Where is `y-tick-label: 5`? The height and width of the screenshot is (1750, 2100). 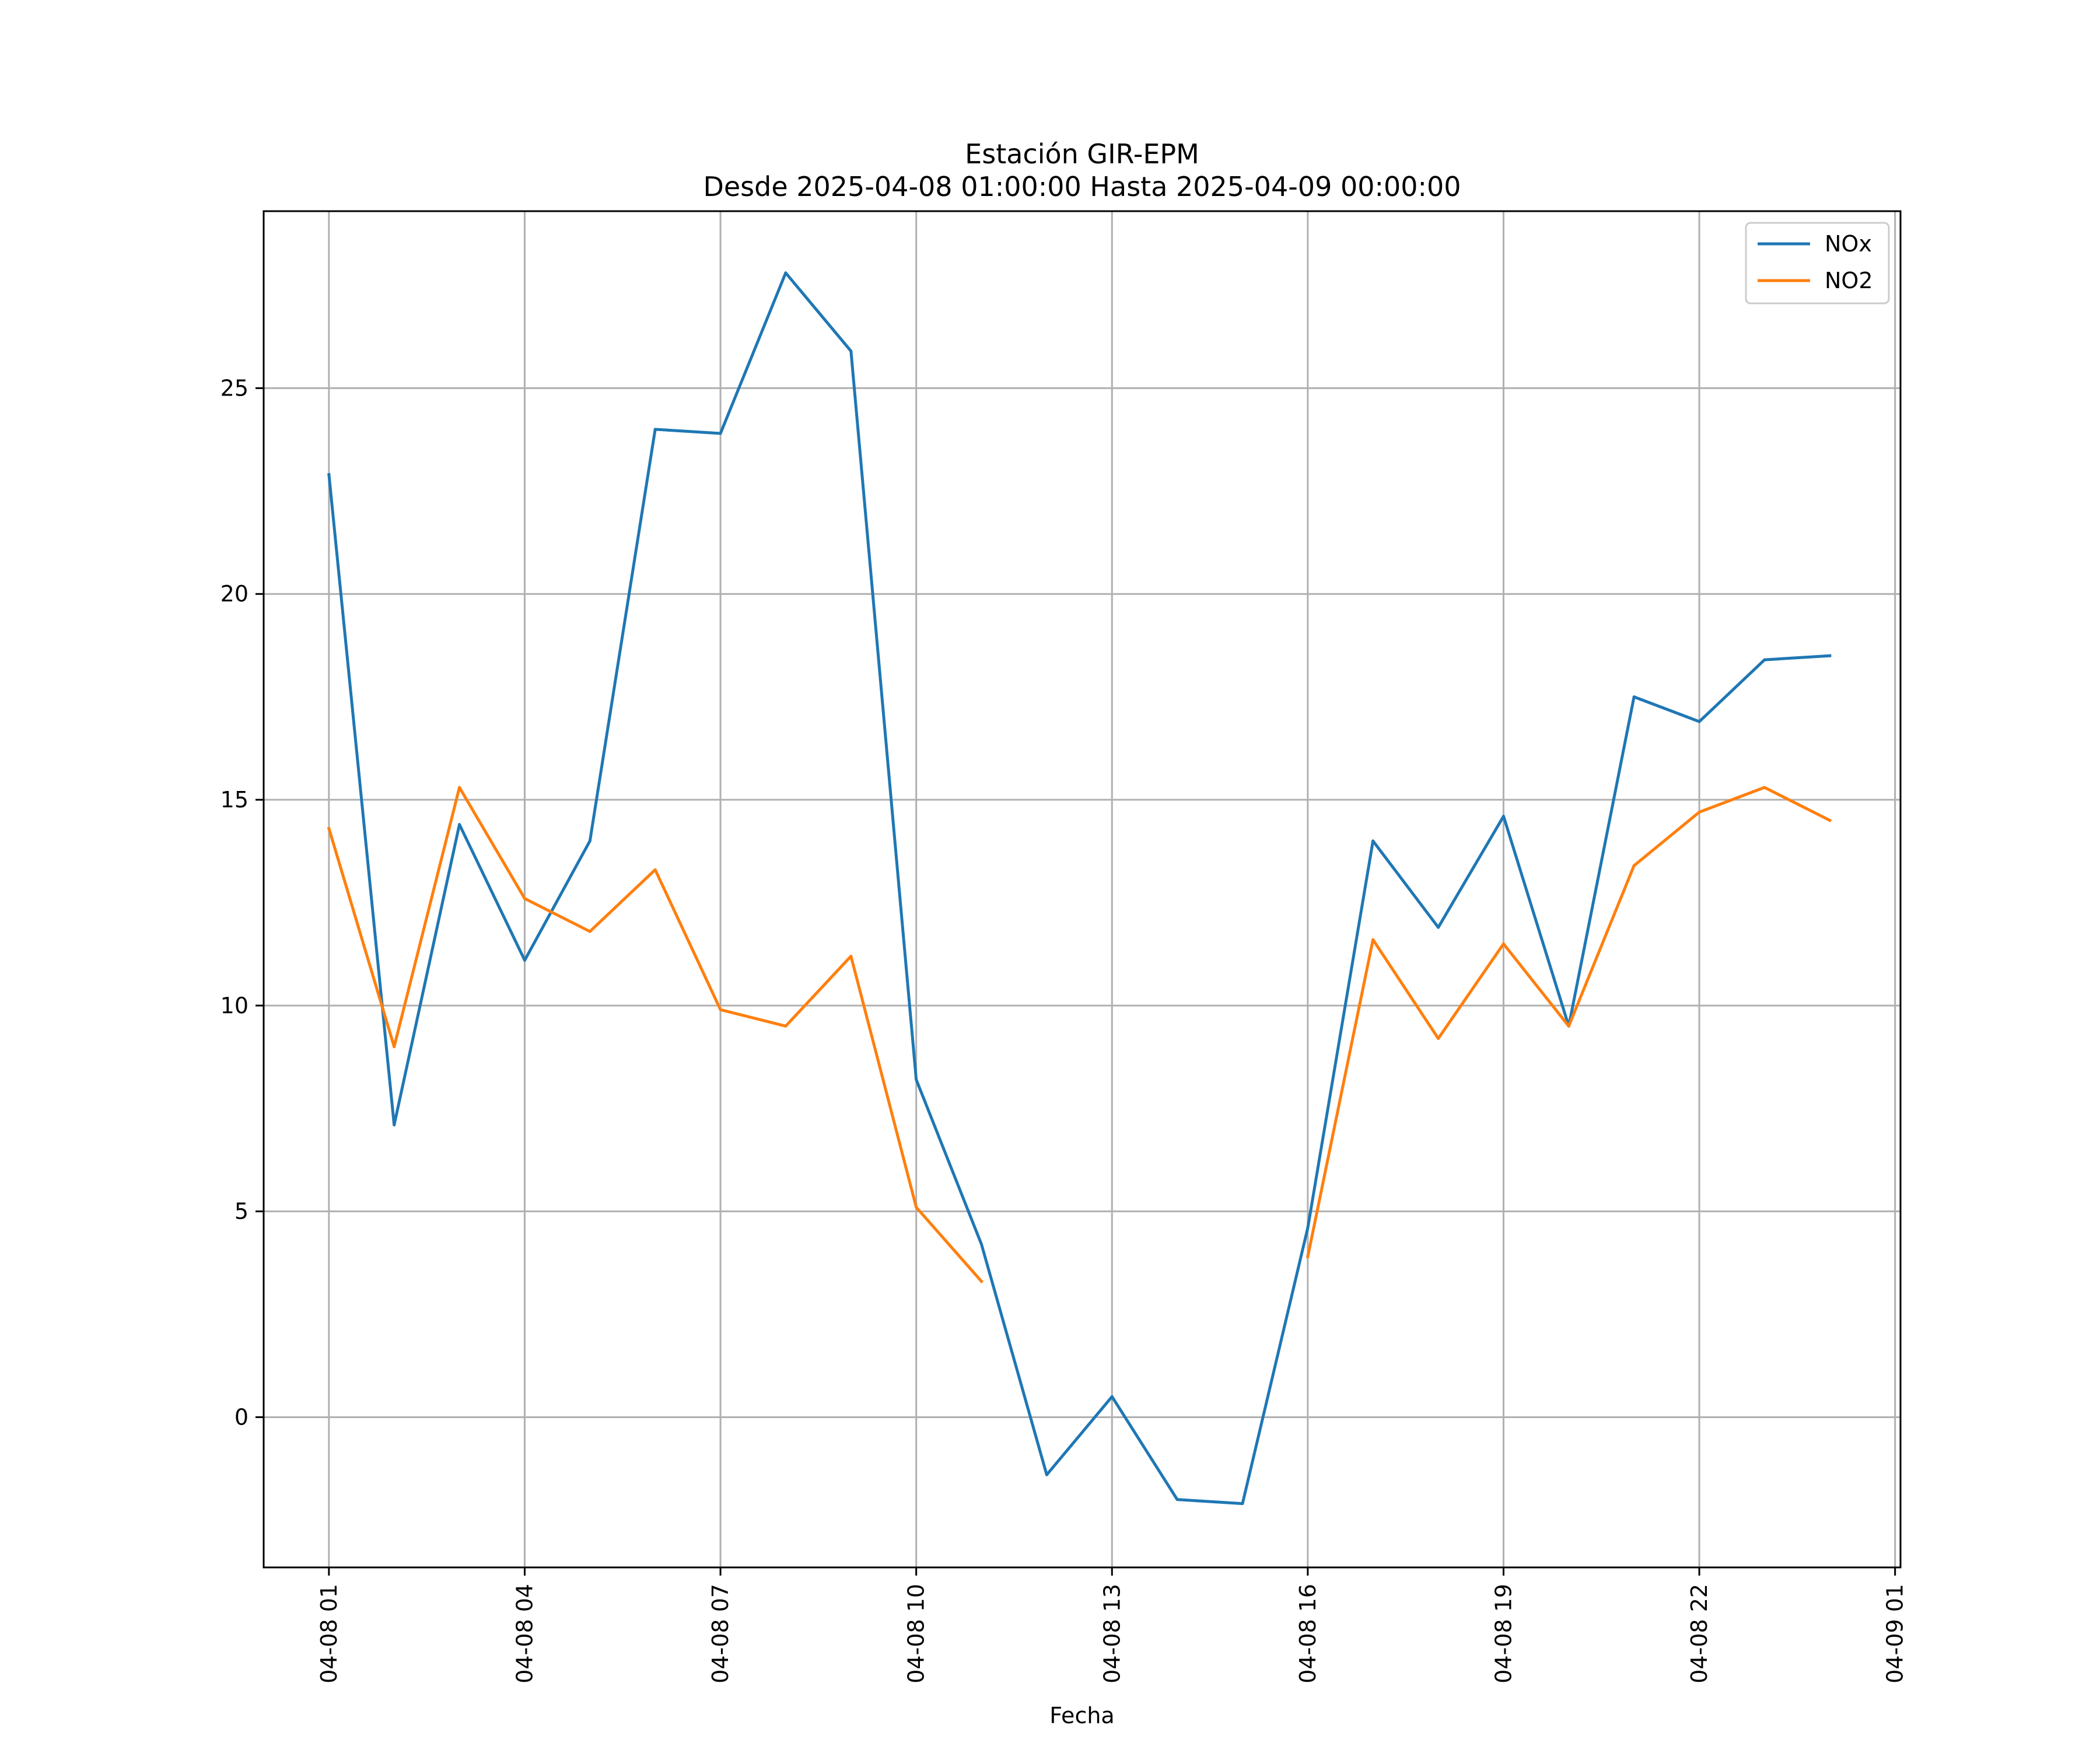 y-tick-label: 5 is located at coordinates (242, 1211).